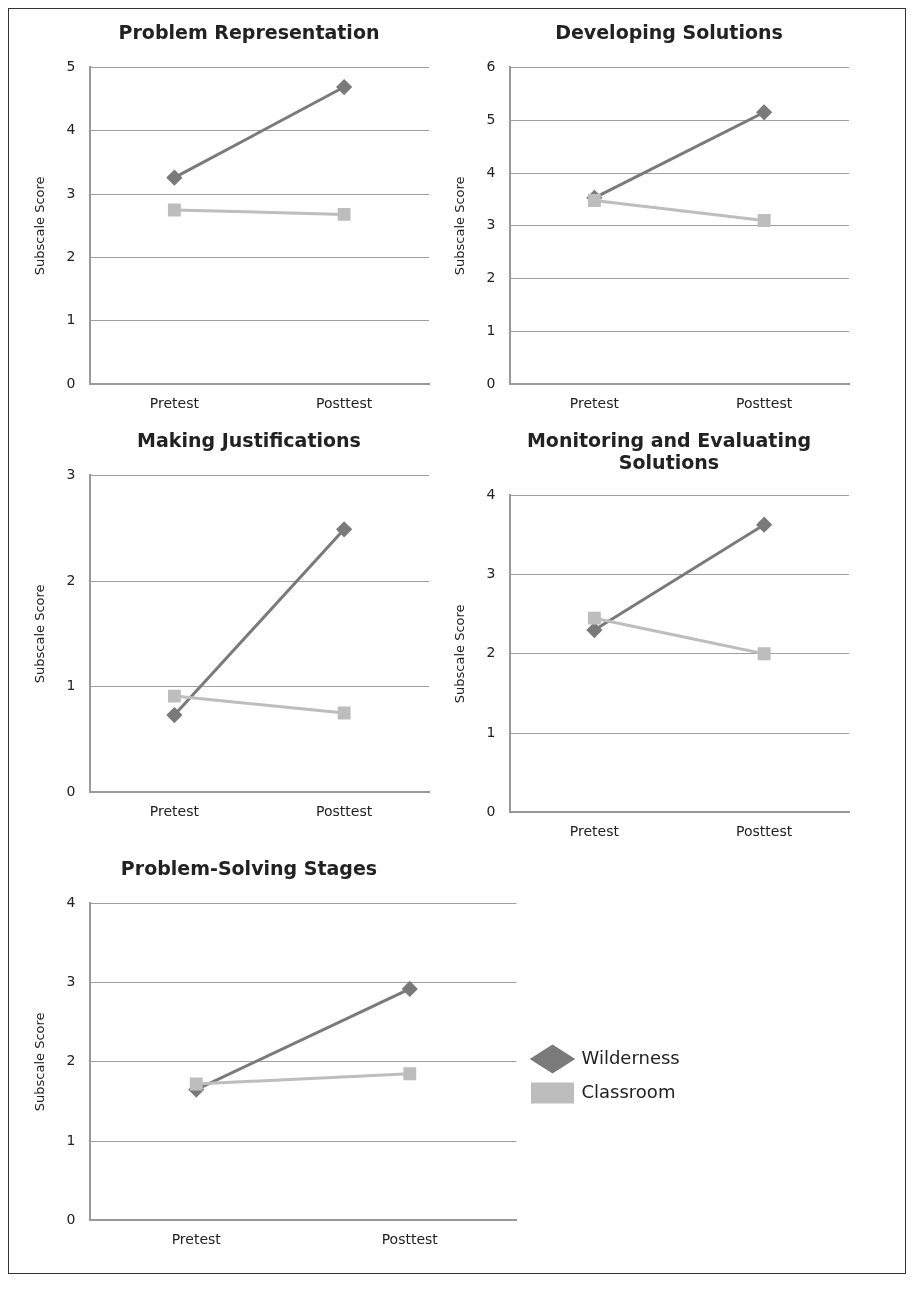  I want to click on chart-title: Monitoring and Evaluating Solutions, so click(669, 451).